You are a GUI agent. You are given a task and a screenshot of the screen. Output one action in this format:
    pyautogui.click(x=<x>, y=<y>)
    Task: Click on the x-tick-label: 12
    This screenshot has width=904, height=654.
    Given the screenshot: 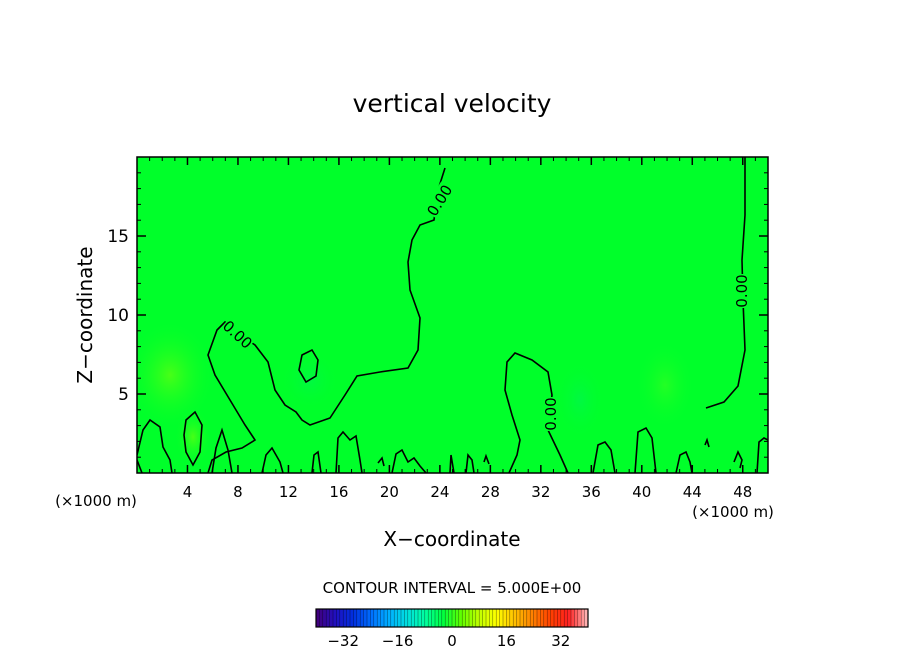 What is the action you would take?
    pyautogui.click(x=288, y=492)
    